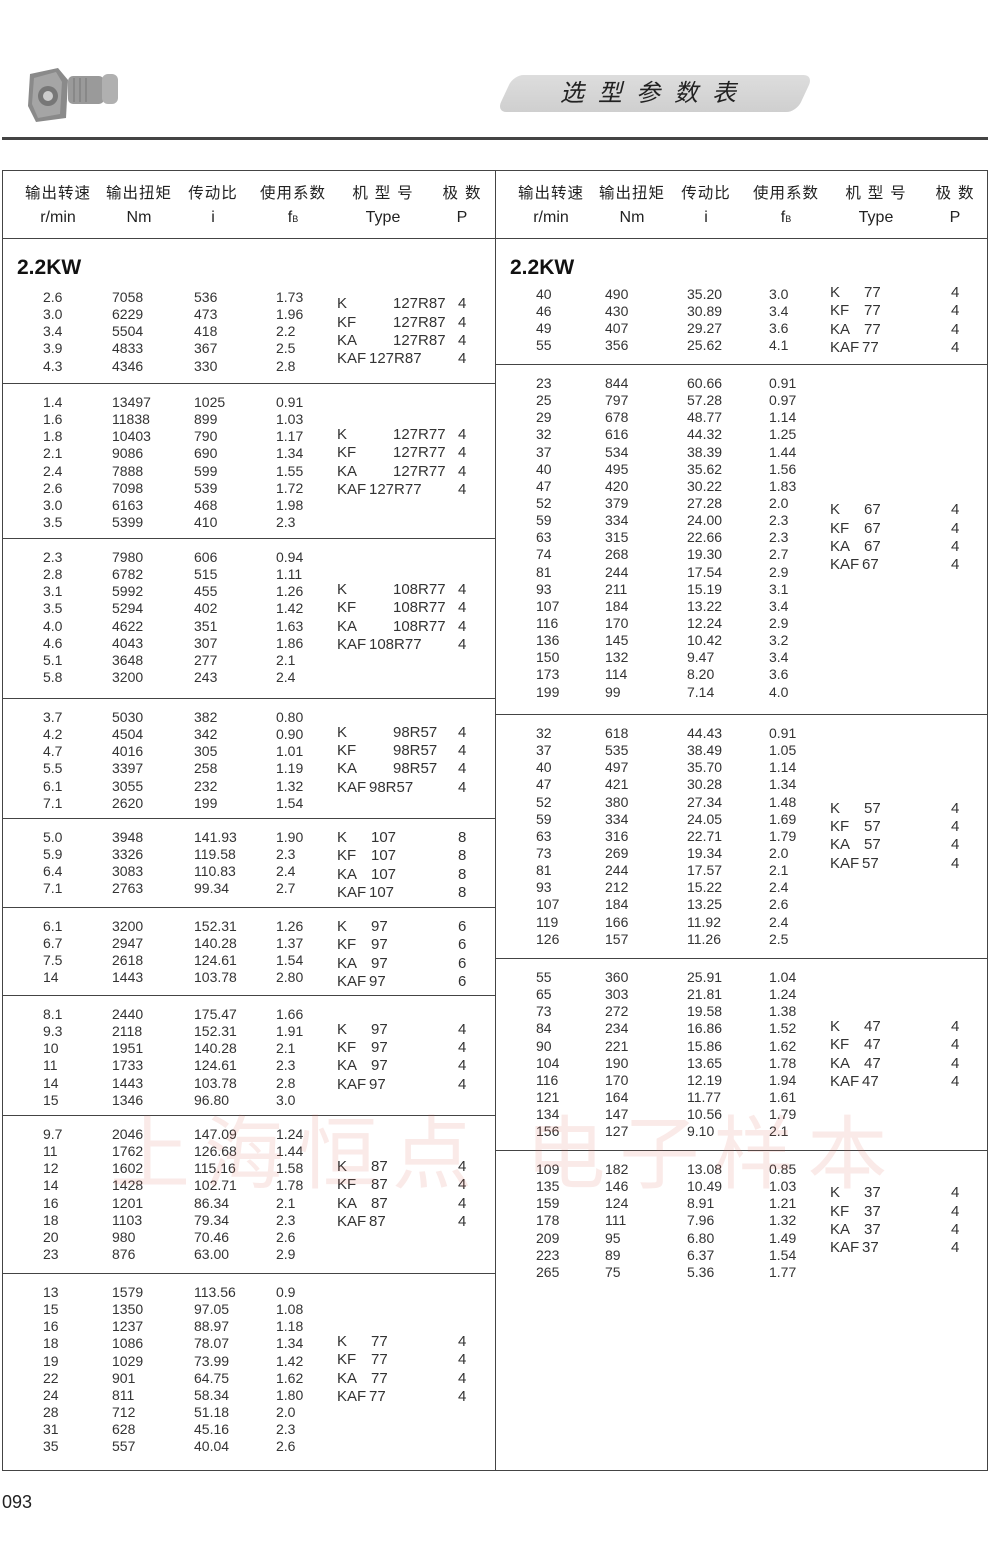  I want to click on service-factor-cell: 1.55, so click(290, 470).